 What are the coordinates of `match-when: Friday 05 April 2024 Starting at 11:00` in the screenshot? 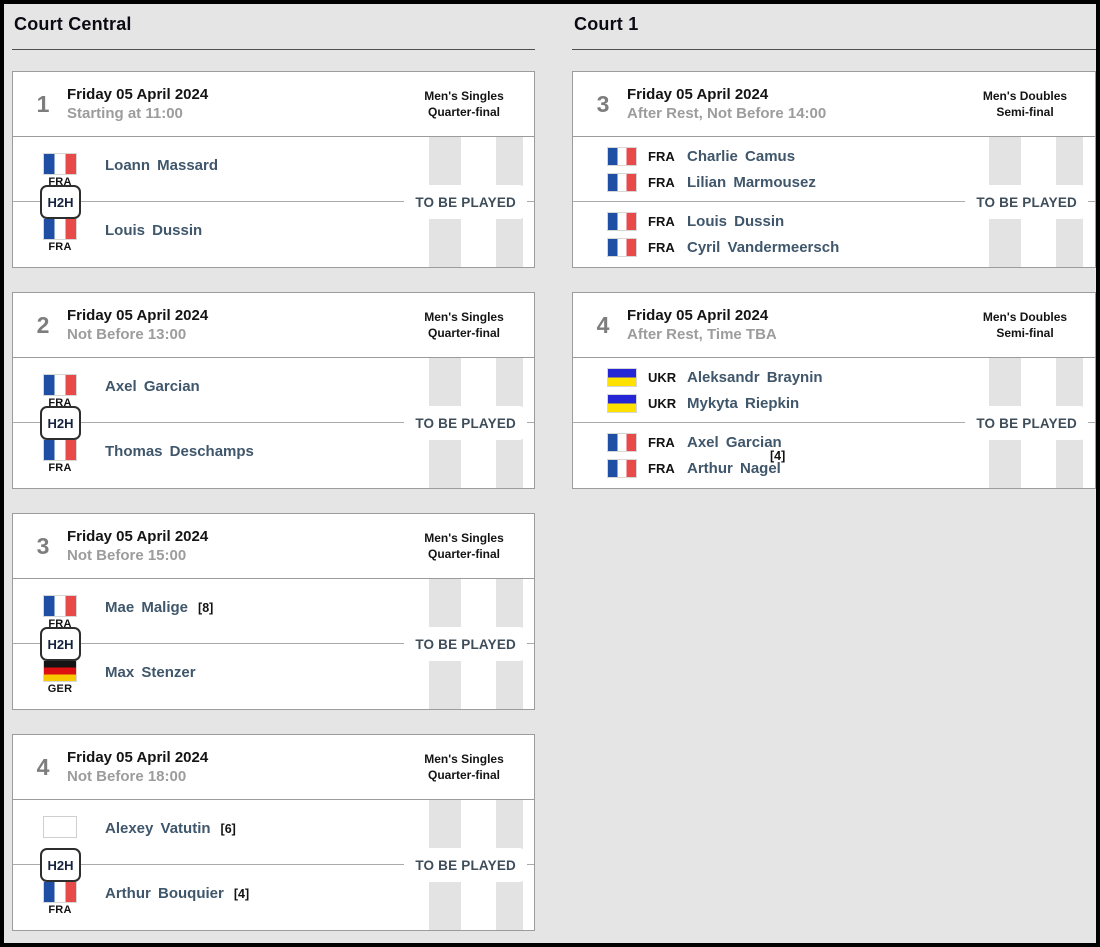 It's located at (229, 104).